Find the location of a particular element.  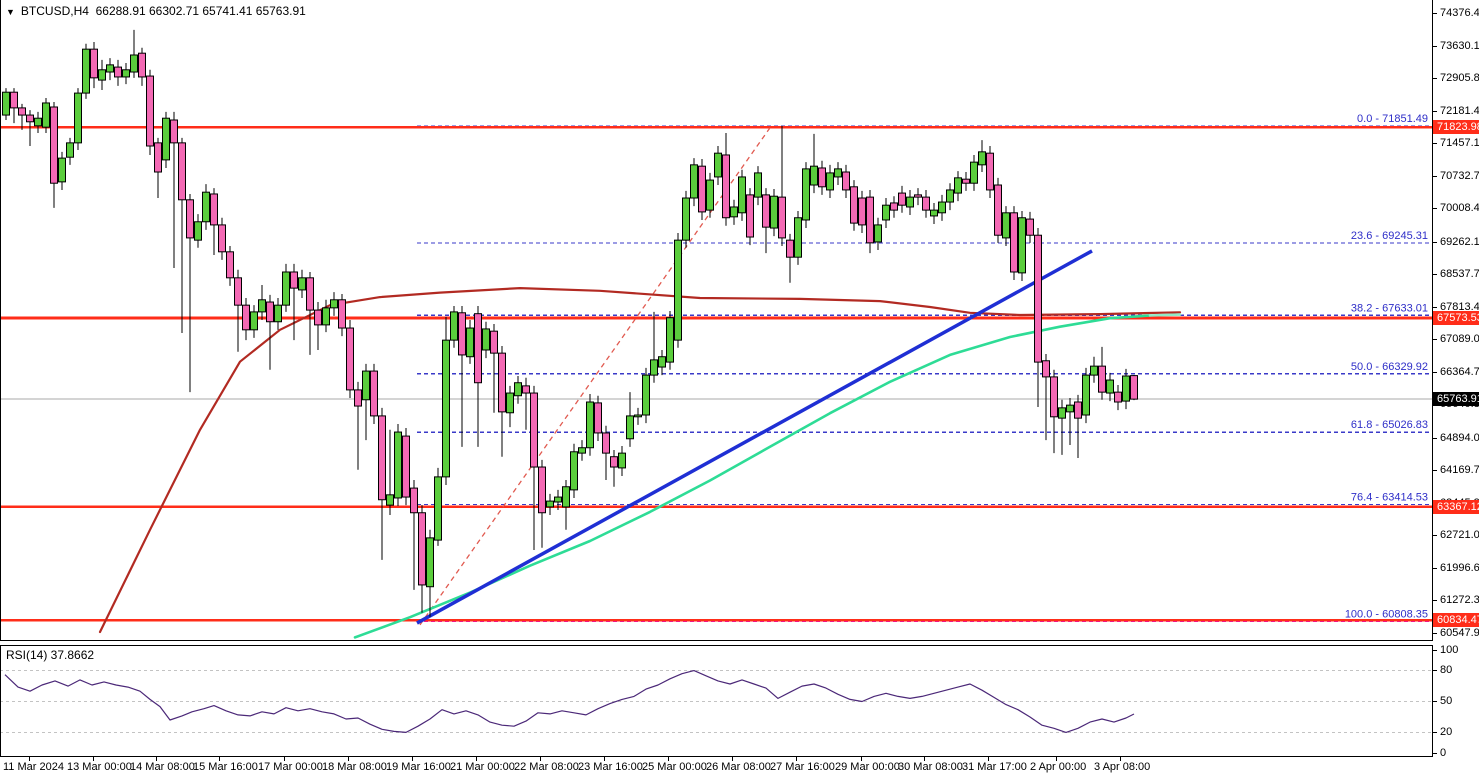

line-price-badge: 67573.53 is located at coordinates (1456, 318).